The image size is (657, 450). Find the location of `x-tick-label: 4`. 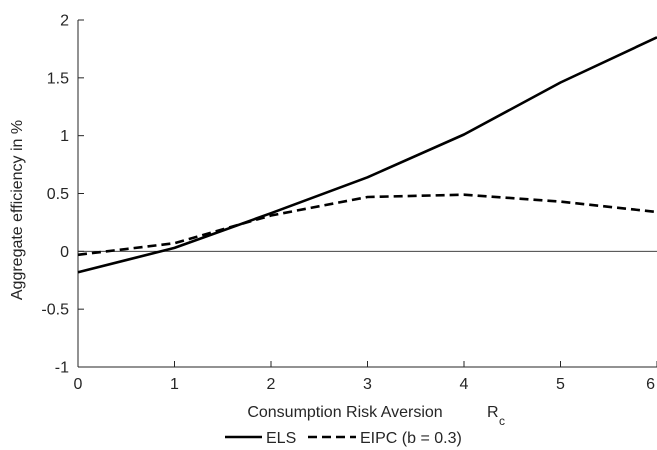

x-tick-label: 4 is located at coordinates (464, 384).